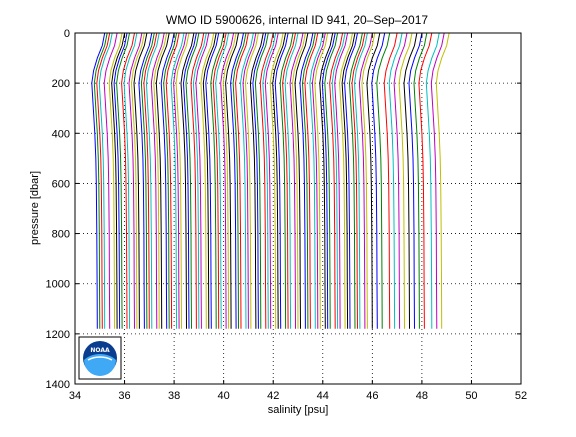  I want to click on y-tick-label: 400, so click(61, 134).